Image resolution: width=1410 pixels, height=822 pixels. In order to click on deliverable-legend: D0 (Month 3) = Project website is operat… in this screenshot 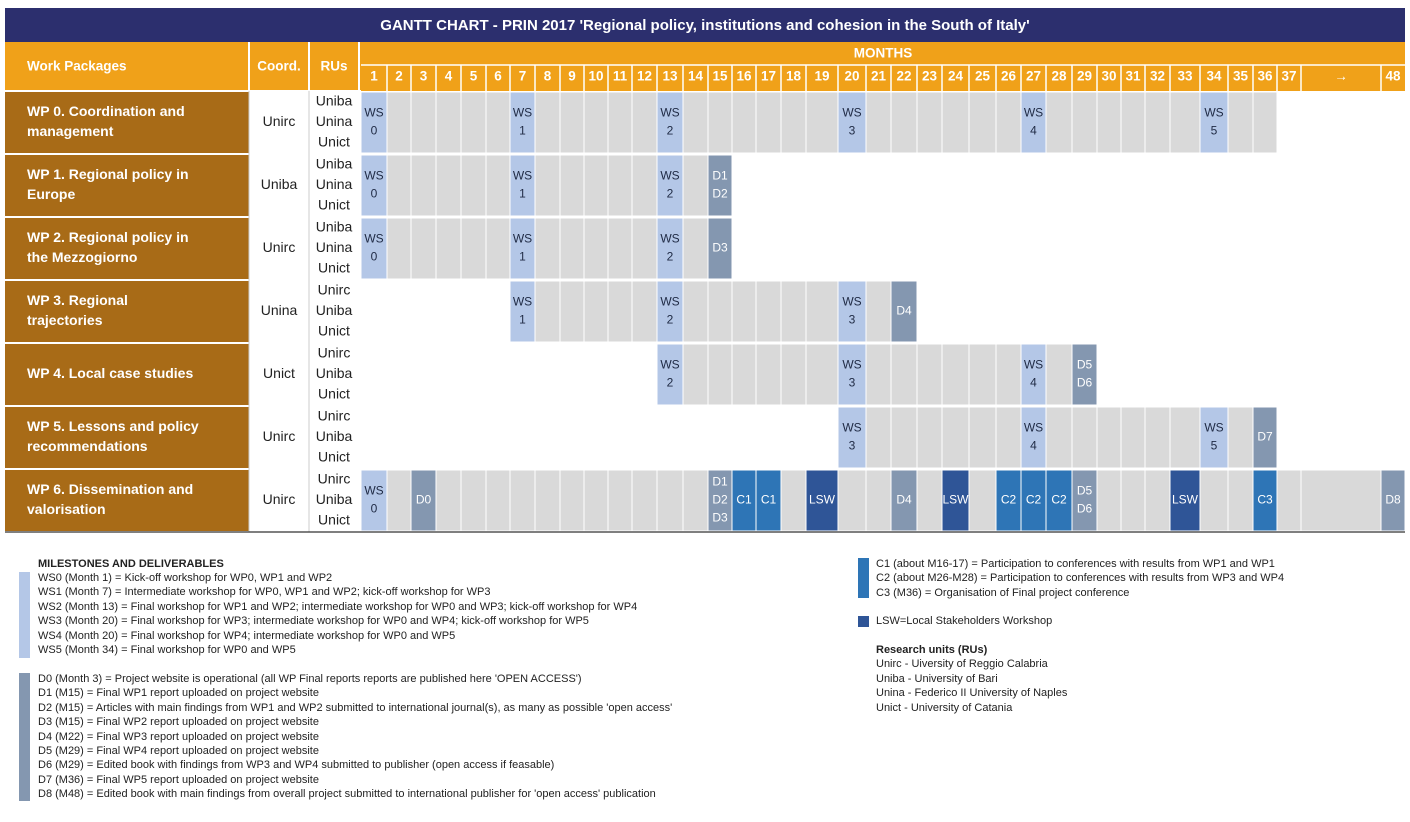, I will do `click(355, 737)`.